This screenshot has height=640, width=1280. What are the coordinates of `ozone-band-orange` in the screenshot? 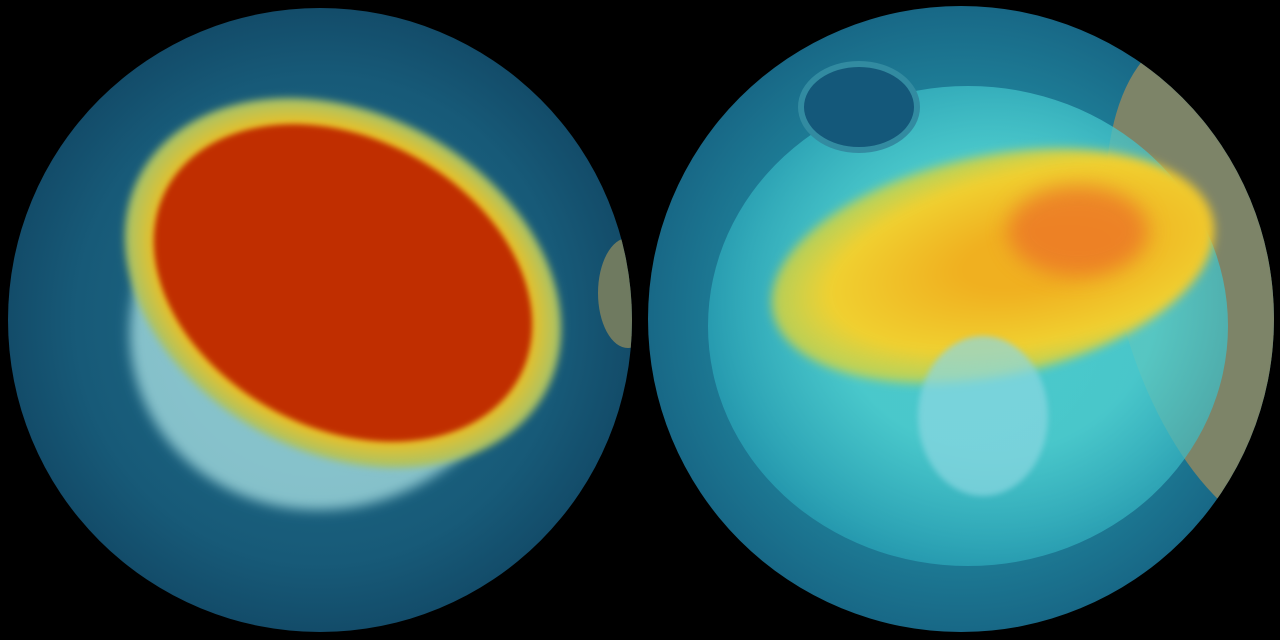 It's located at (1078, 231).